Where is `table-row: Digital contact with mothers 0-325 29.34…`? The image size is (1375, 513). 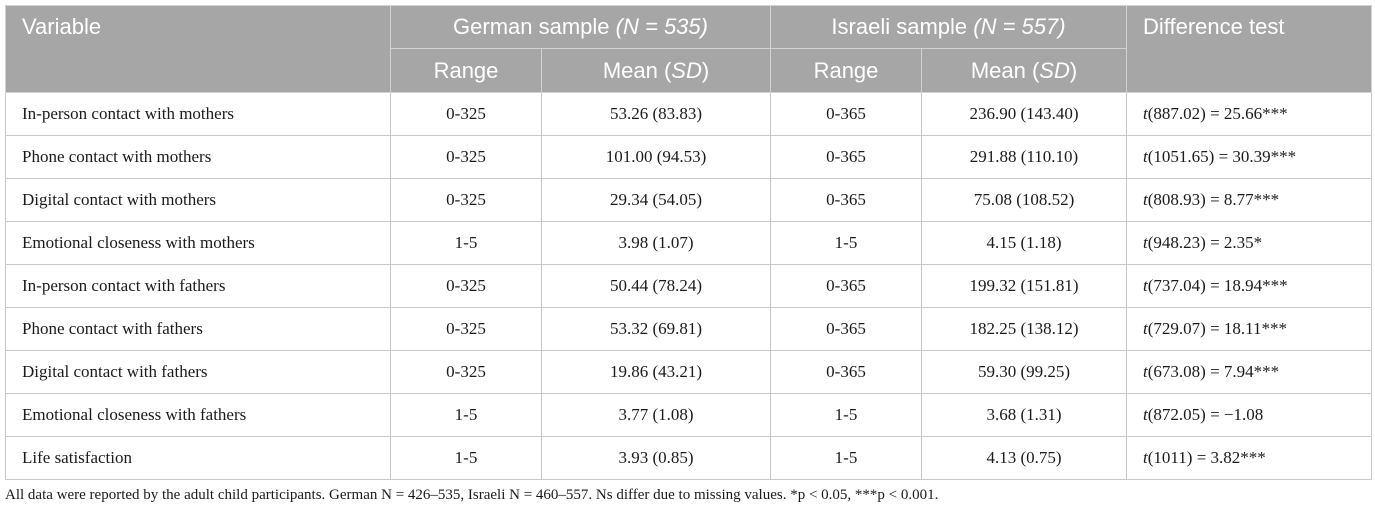 table-row: Digital contact with mothers 0-325 29.34… is located at coordinates (689, 200).